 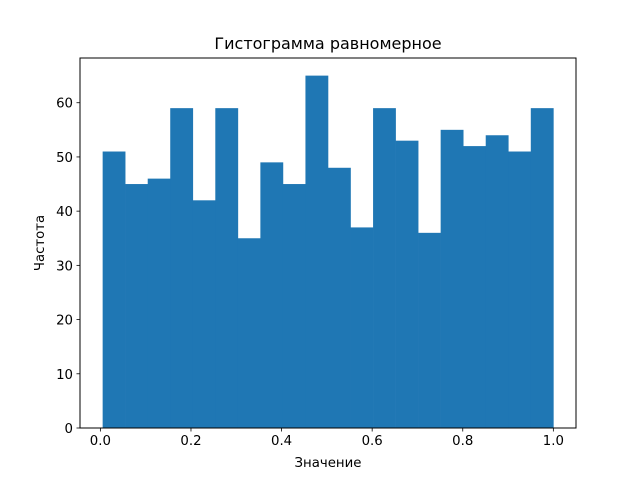 I want to click on y-axis-label: Частота, so click(x=40, y=243).